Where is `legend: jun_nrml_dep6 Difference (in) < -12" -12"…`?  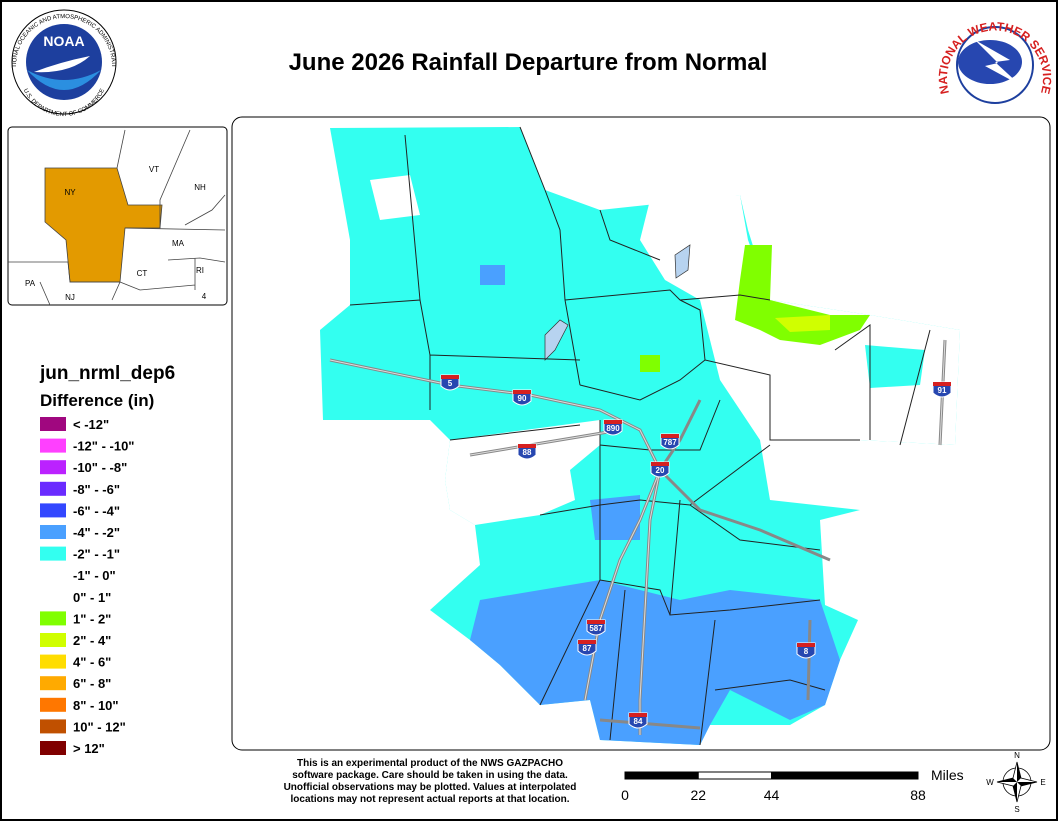 legend: jun_nrml_dep6 Difference (in) < -12" -12"… is located at coordinates (107, 559).